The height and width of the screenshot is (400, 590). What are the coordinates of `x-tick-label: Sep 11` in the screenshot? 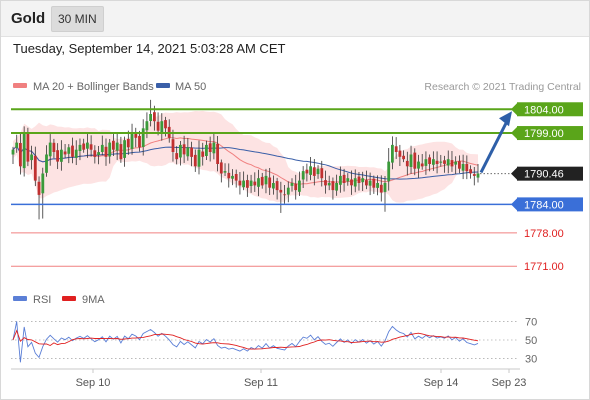 It's located at (261, 383).